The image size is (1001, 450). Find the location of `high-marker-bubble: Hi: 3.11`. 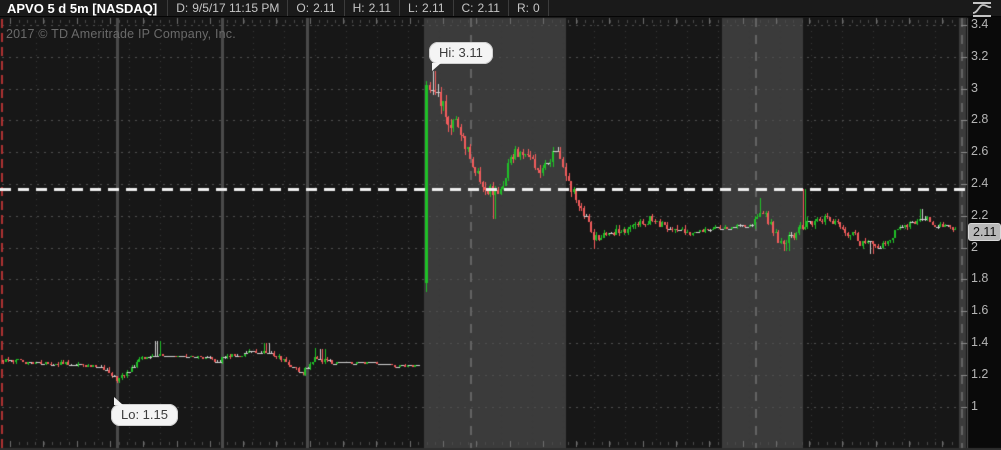

high-marker-bubble: Hi: 3.11 is located at coordinates (461, 57).